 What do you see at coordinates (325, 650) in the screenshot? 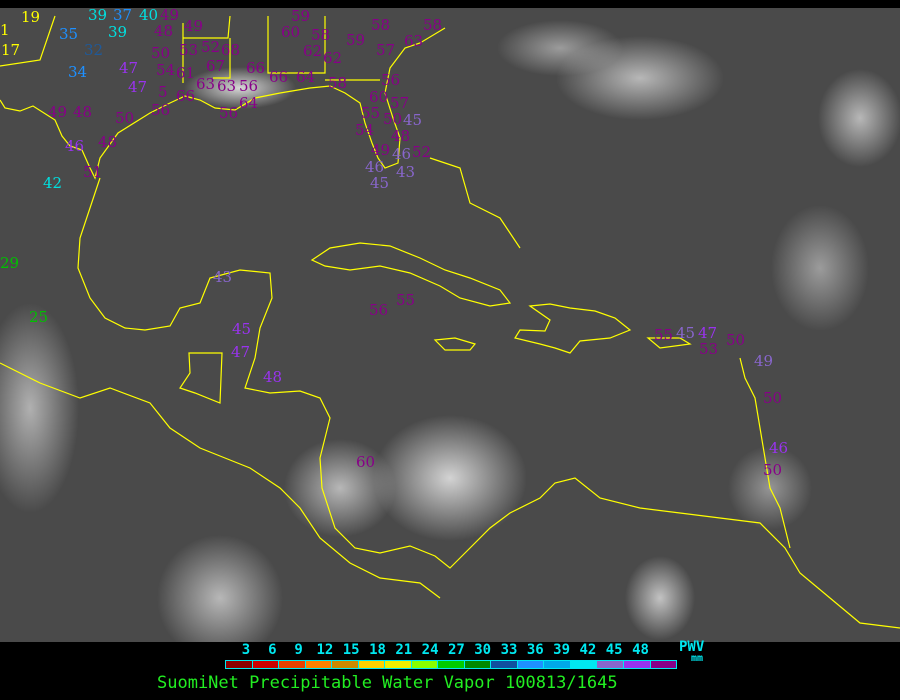
I see `legend-tick: 12` at bounding box center [325, 650].